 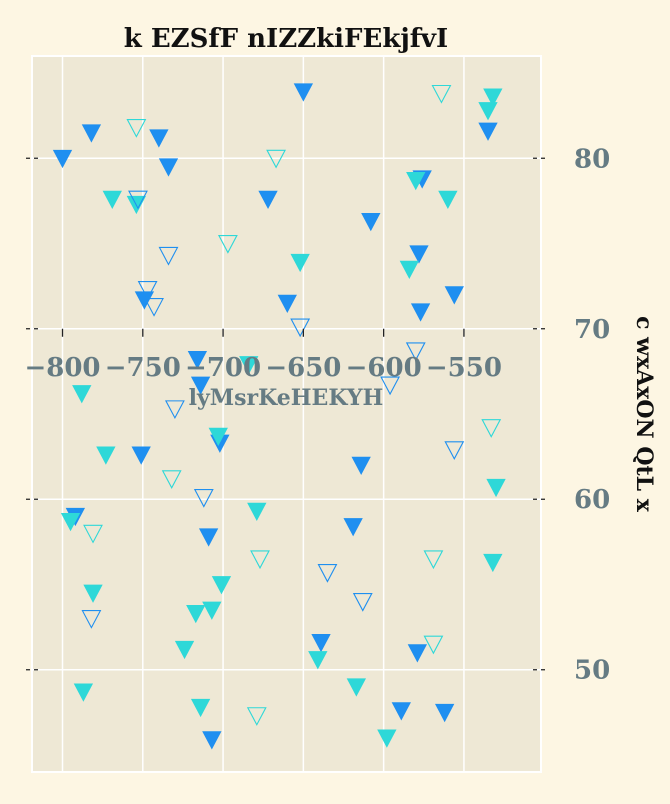 I want to click on y-tick-label: 60, so click(x=592, y=500).